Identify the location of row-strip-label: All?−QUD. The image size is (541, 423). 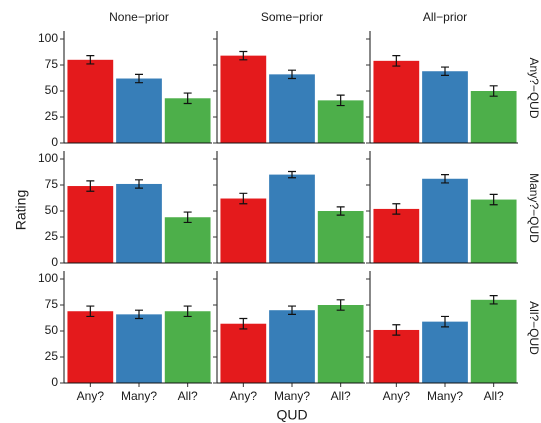
(534, 328).